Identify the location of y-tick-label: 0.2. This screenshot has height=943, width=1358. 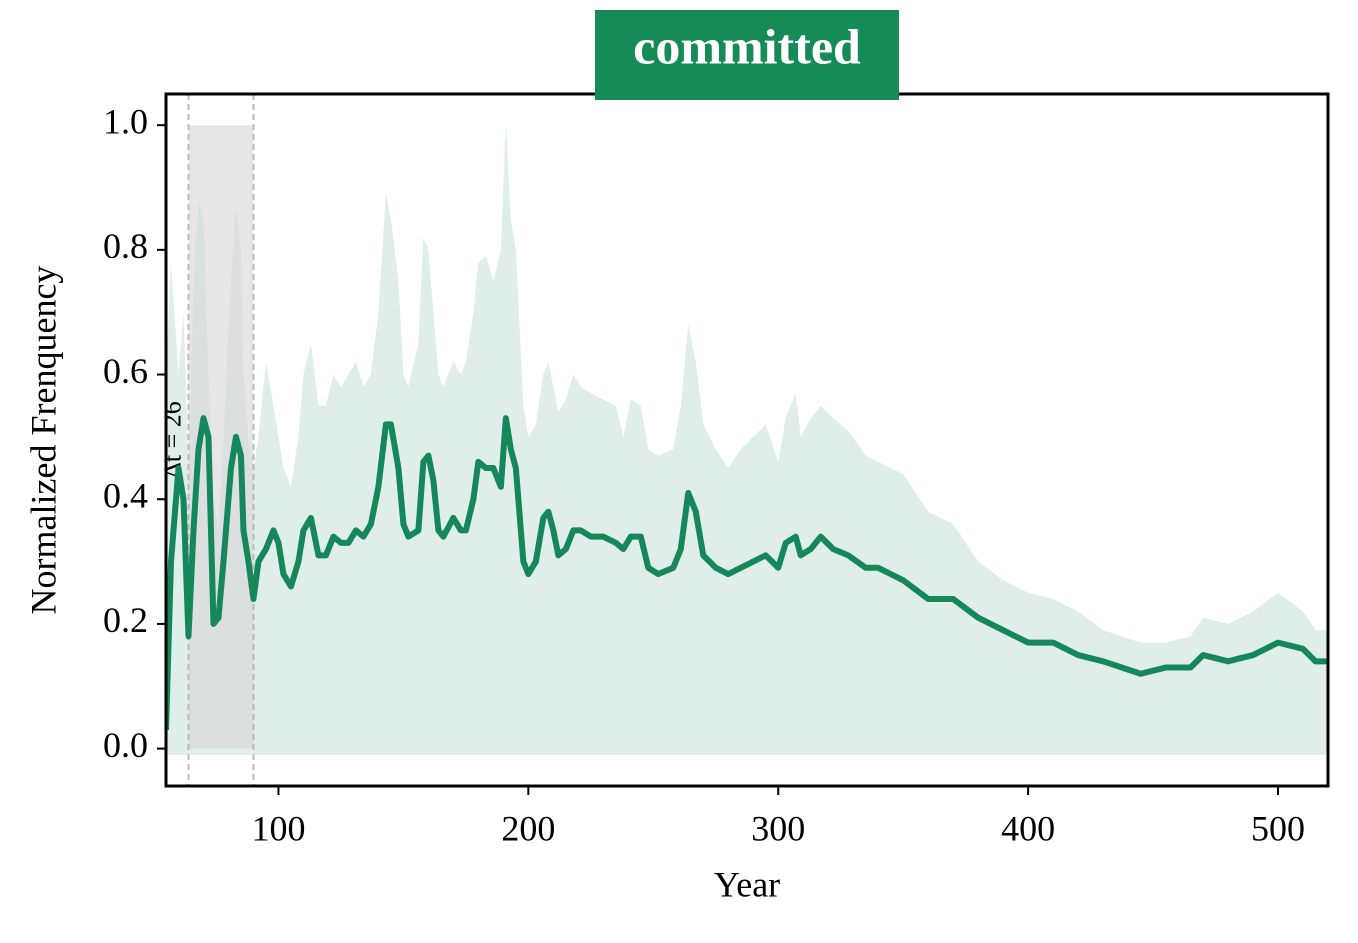
(125, 620).